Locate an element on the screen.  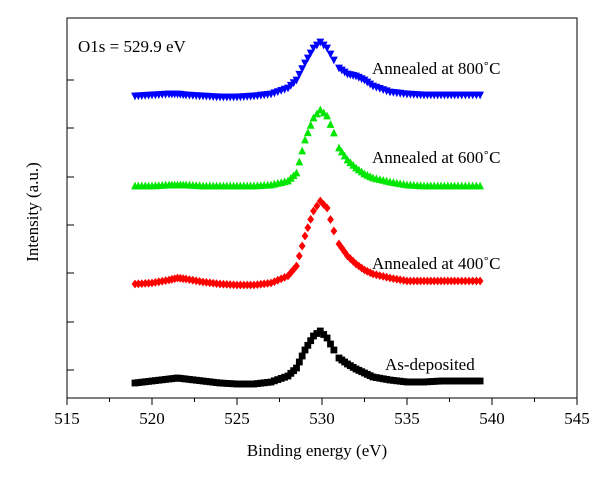
series-label: Annealed at 600˚C is located at coordinates (436, 157).